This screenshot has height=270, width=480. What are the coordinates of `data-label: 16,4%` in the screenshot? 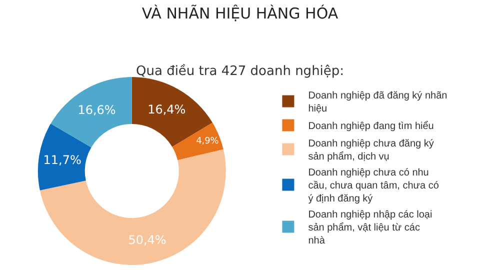 It's located at (167, 109).